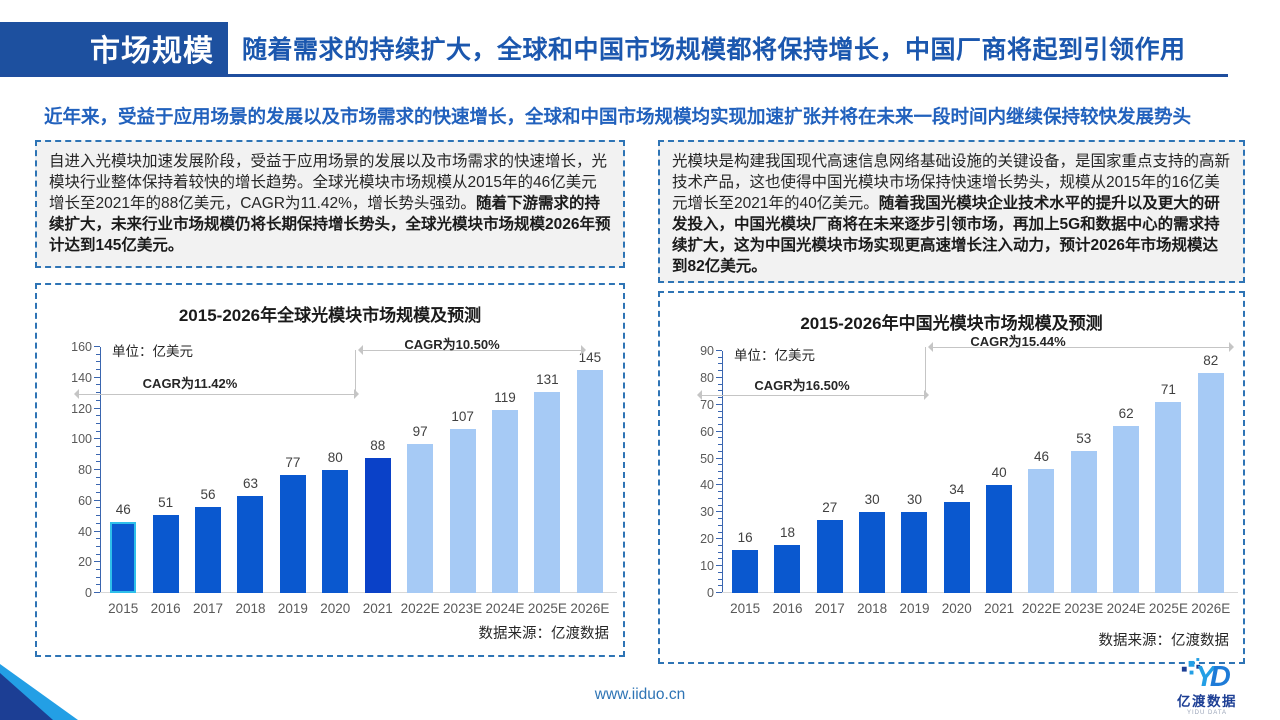 The height and width of the screenshot is (720, 1280). What do you see at coordinates (707, 351) in the screenshot?
I see `y-tick-label: 90` at bounding box center [707, 351].